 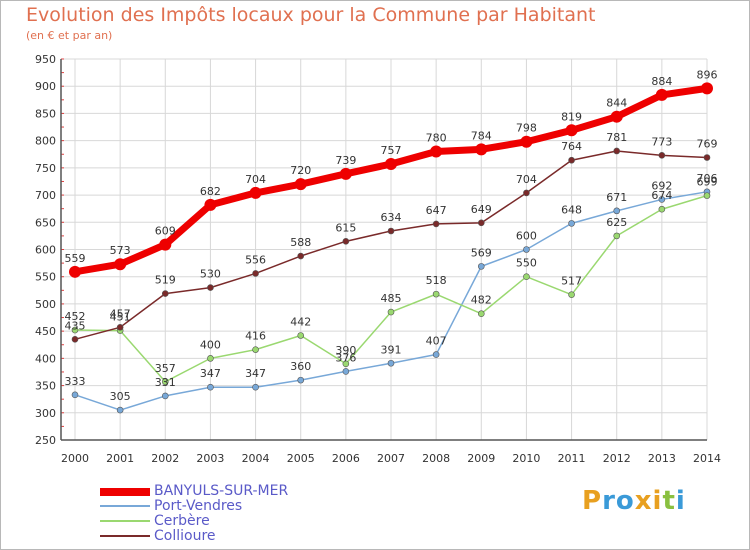 What do you see at coordinates (75, 458) in the screenshot?
I see `x-tick-label: 2000` at bounding box center [75, 458].